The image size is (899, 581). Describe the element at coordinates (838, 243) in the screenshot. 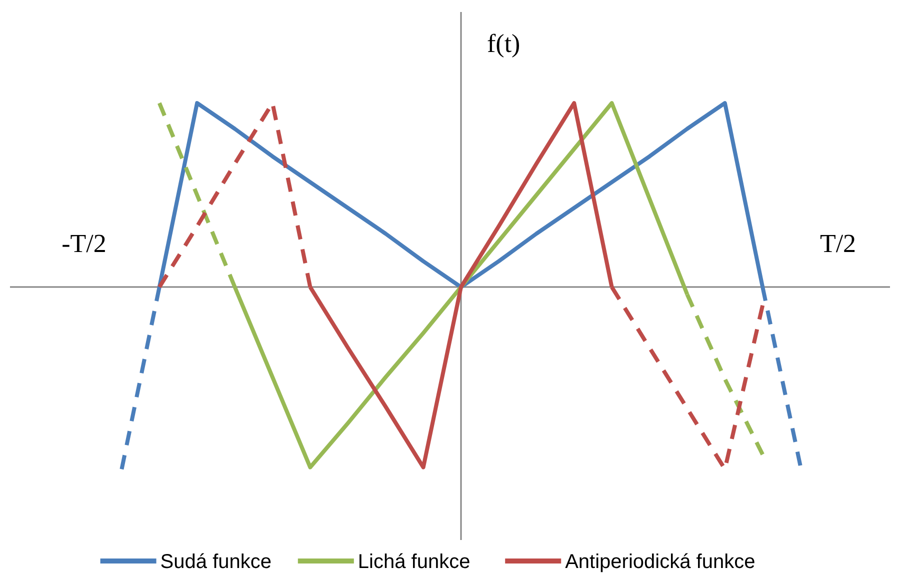

I see `x-tick-label: T/2` at that location.